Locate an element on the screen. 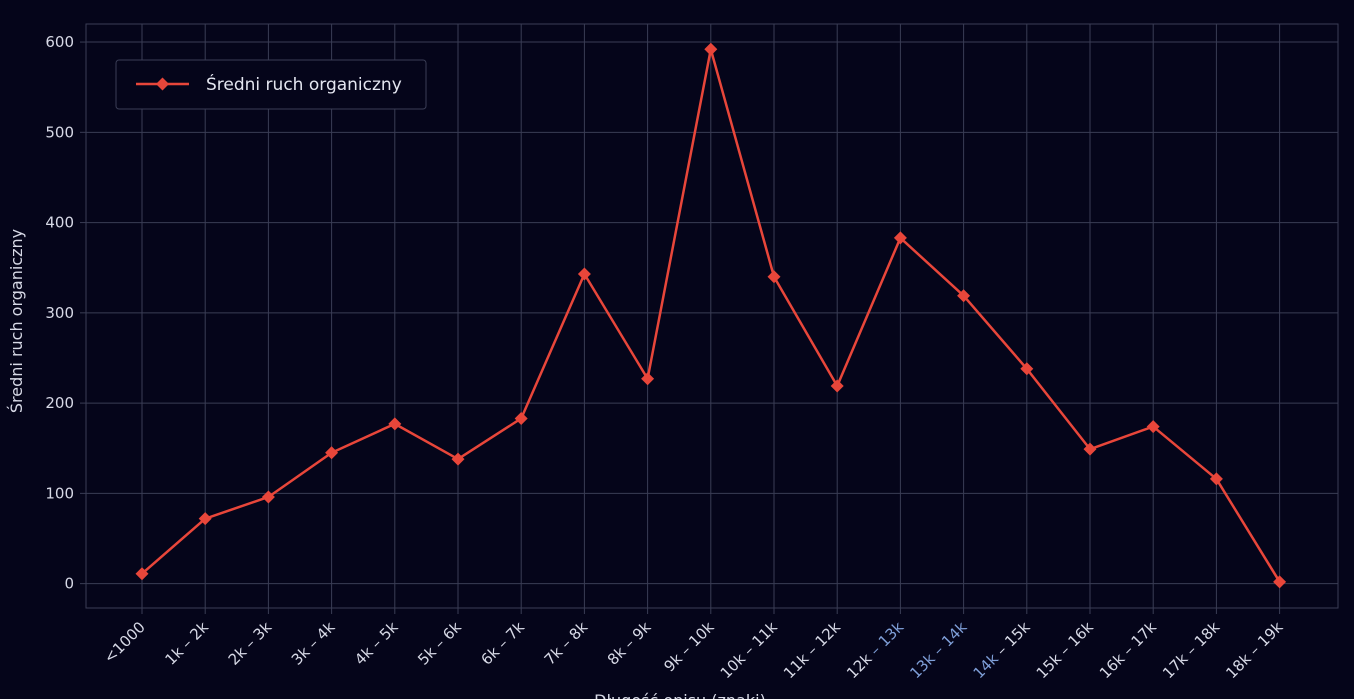  legend-marker-swatch is located at coordinates (162, 84).